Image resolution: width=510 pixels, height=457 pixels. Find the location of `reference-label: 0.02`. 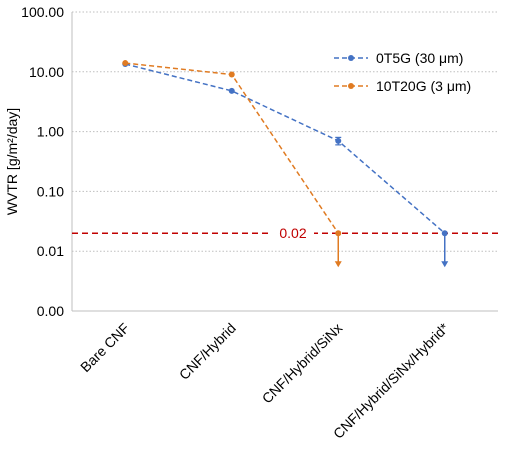

reference-label: 0.02 is located at coordinates (292, 233).